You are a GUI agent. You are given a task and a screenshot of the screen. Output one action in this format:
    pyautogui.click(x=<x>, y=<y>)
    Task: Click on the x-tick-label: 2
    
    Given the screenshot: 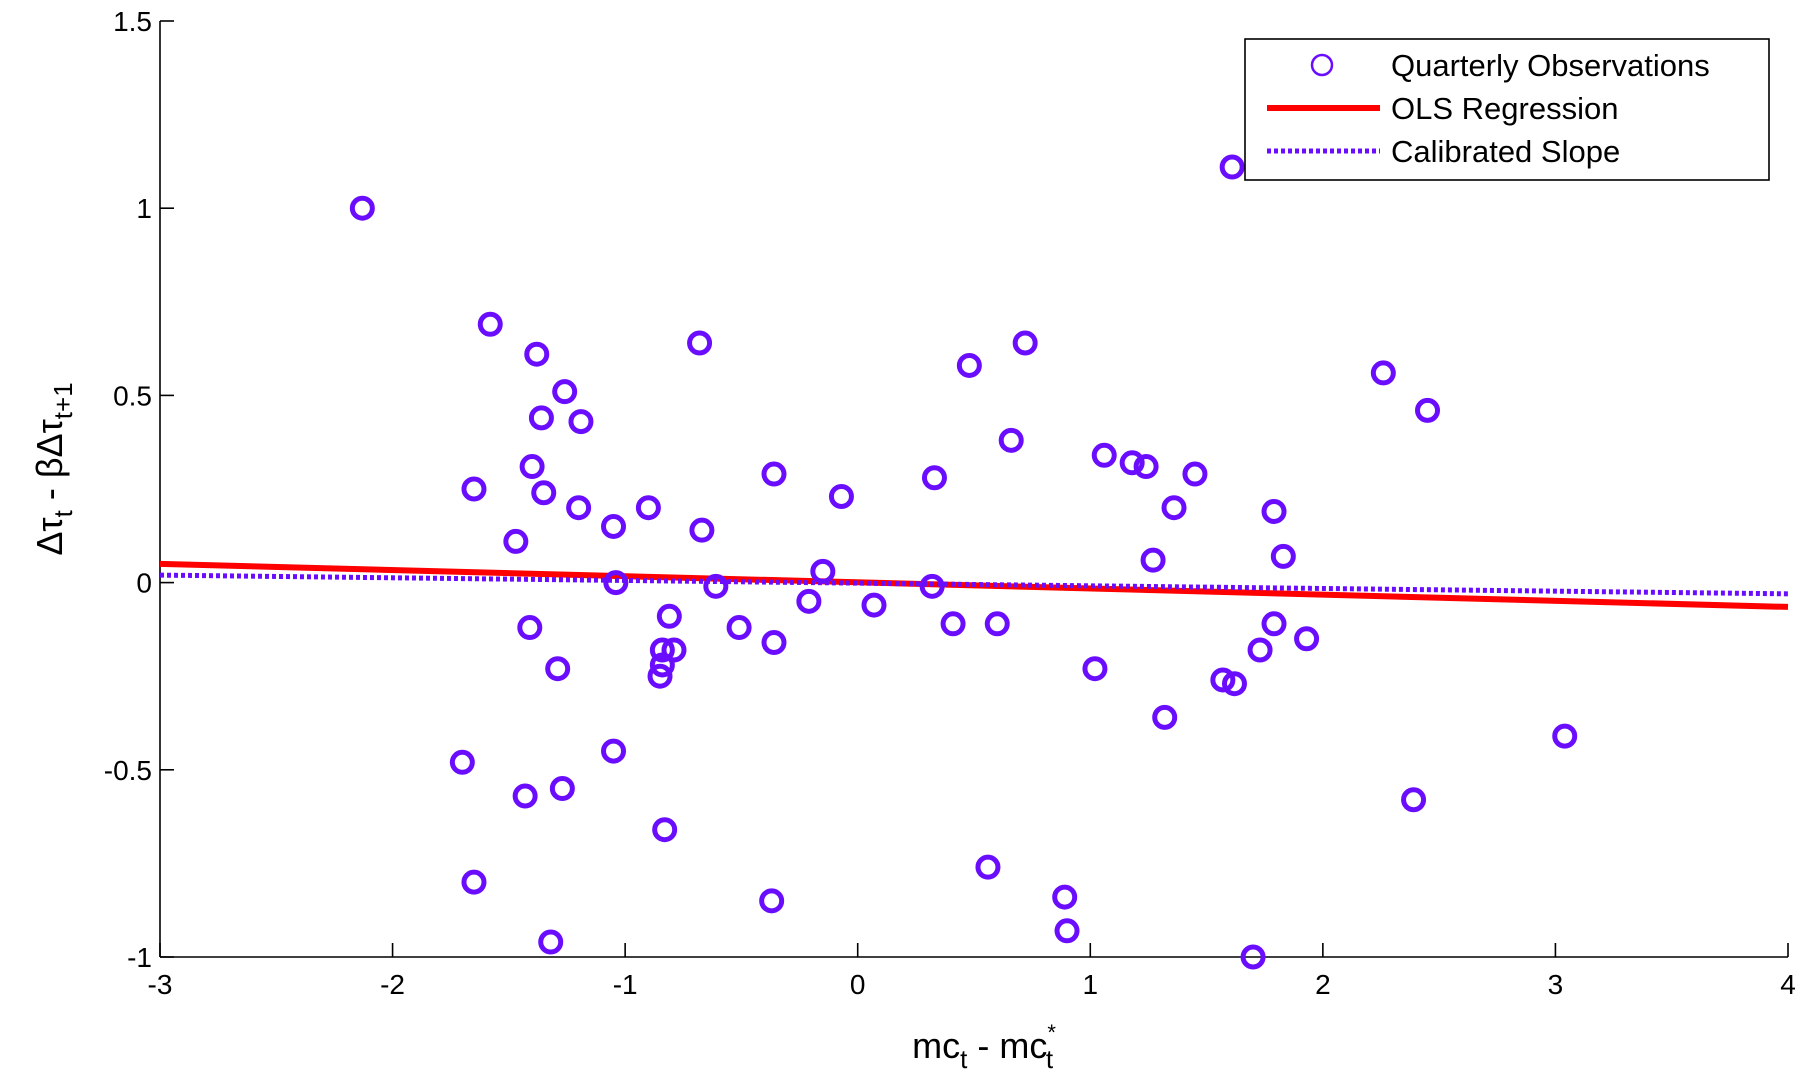 What is the action you would take?
    pyautogui.click(x=1323, y=984)
    